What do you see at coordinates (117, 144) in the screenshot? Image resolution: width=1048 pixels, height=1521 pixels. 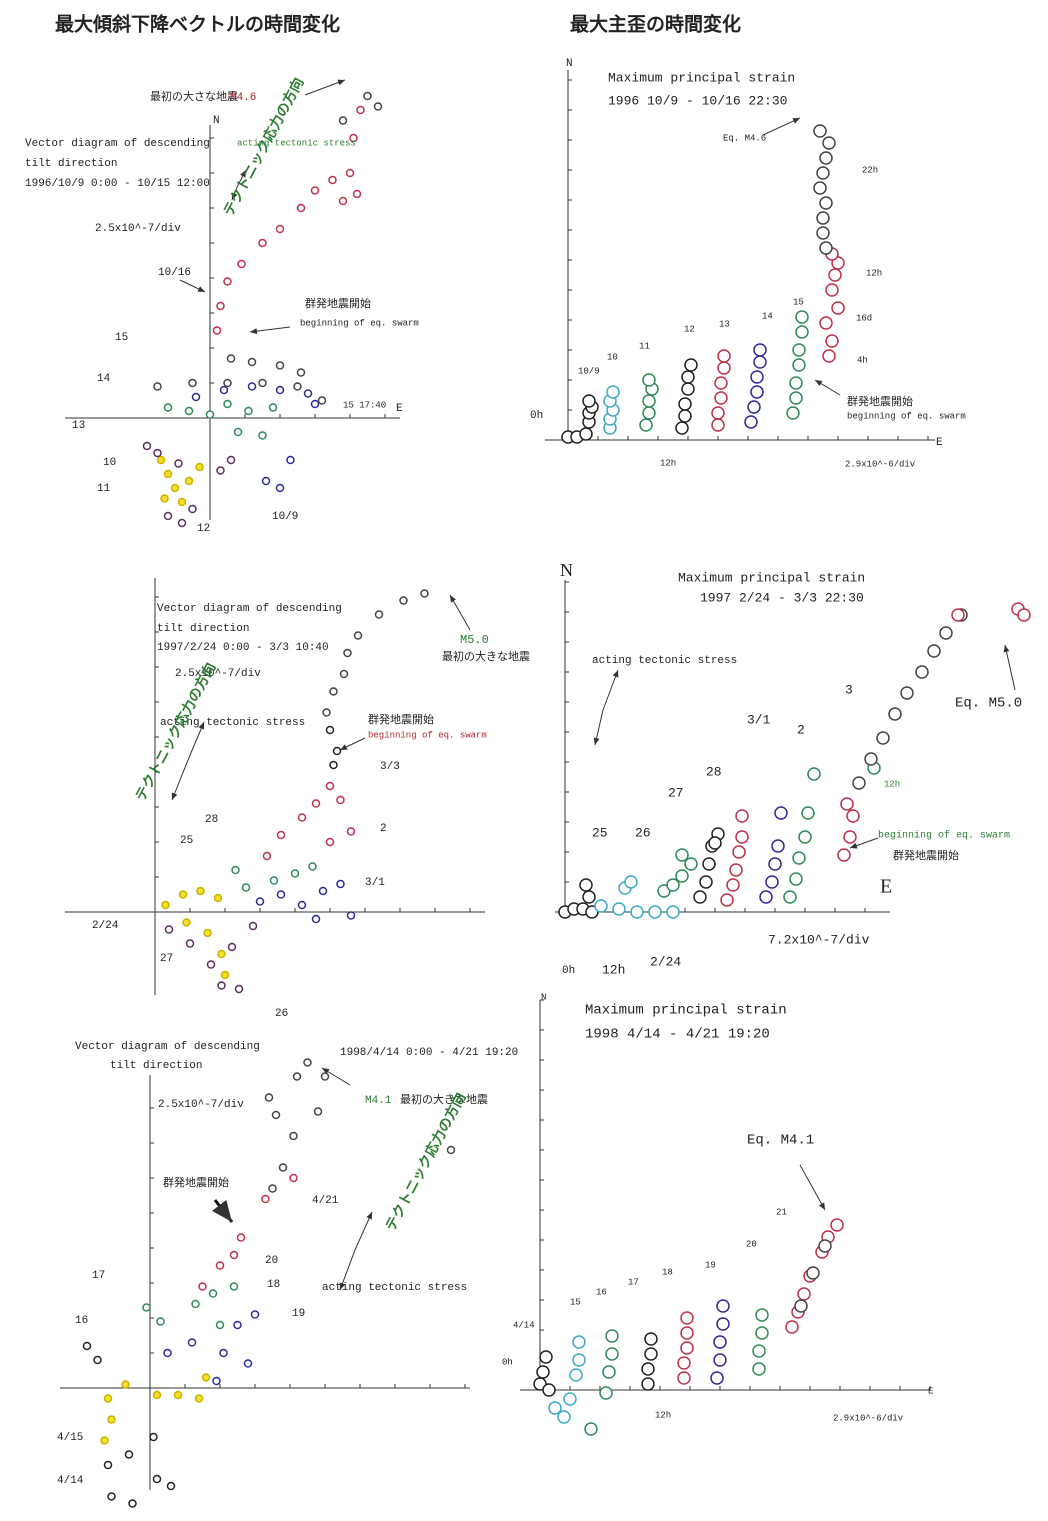 I see `annotation: Vector diagram of descending` at bounding box center [117, 144].